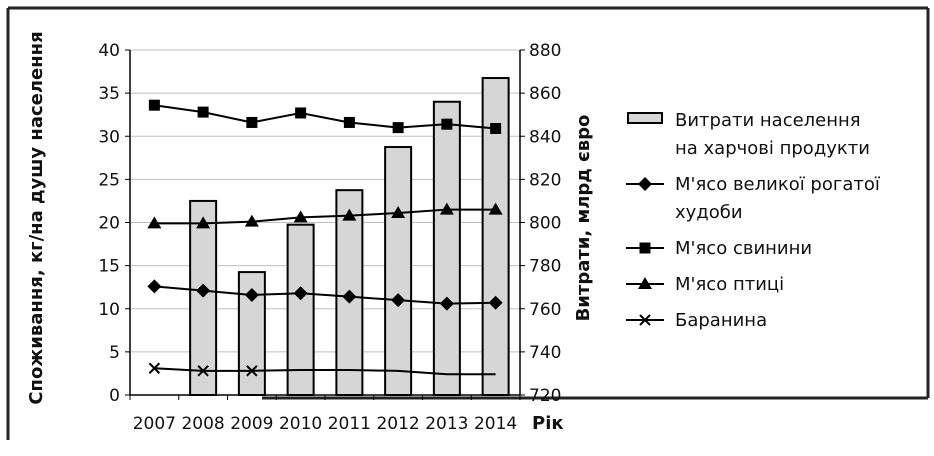  Describe the element at coordinates (545, 224) in the screenshot. I see `y-right-tick-label: 800` at that location.